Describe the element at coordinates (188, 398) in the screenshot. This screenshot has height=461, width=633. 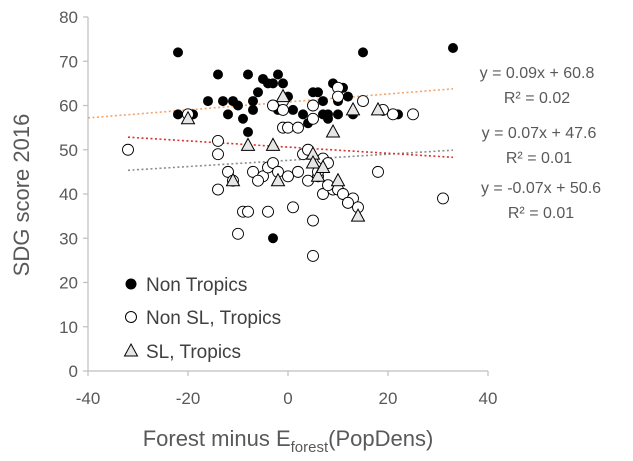
I see `x-tick-label: -20` at that location.